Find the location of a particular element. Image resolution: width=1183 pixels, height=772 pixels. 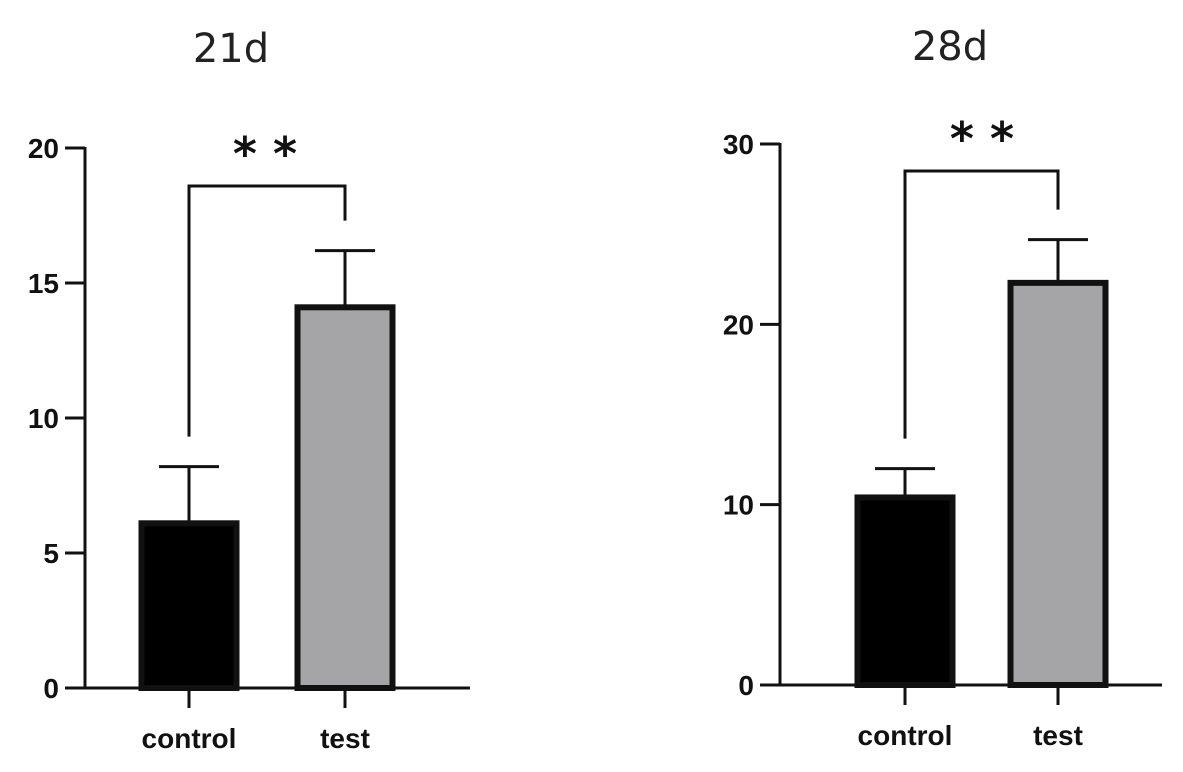

y-tick-label: 5 is located at coordinates (51, 553).